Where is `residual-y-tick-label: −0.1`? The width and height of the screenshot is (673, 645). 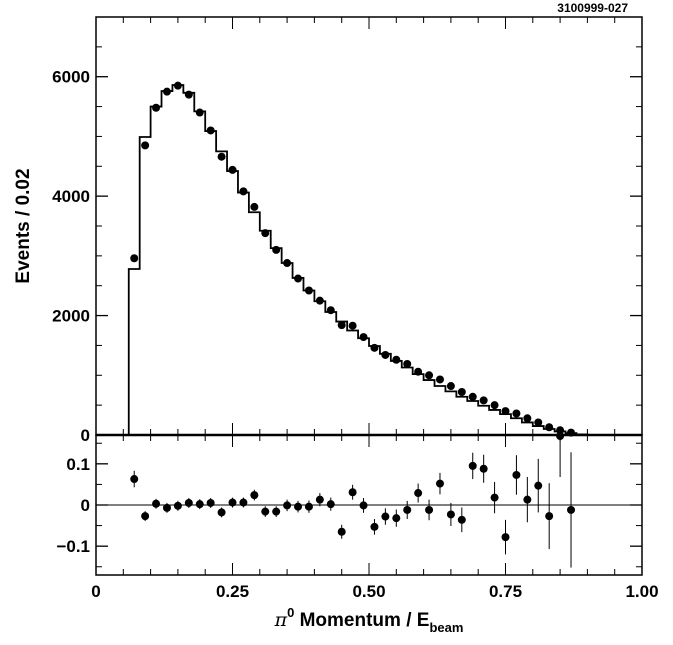
residual-y-tick-label: −0.1 is located at coordinates (73, 546).